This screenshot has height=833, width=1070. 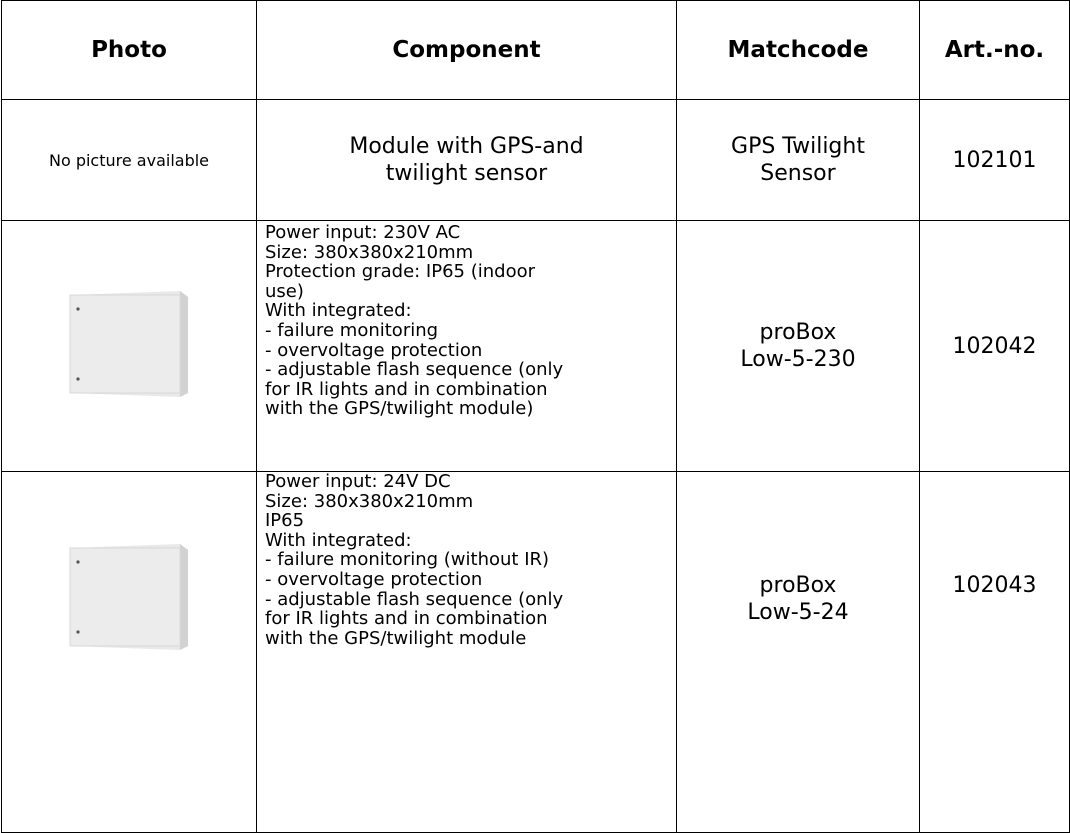 I want to click on art-no-cell: 102042, so click(x=994, y=346).